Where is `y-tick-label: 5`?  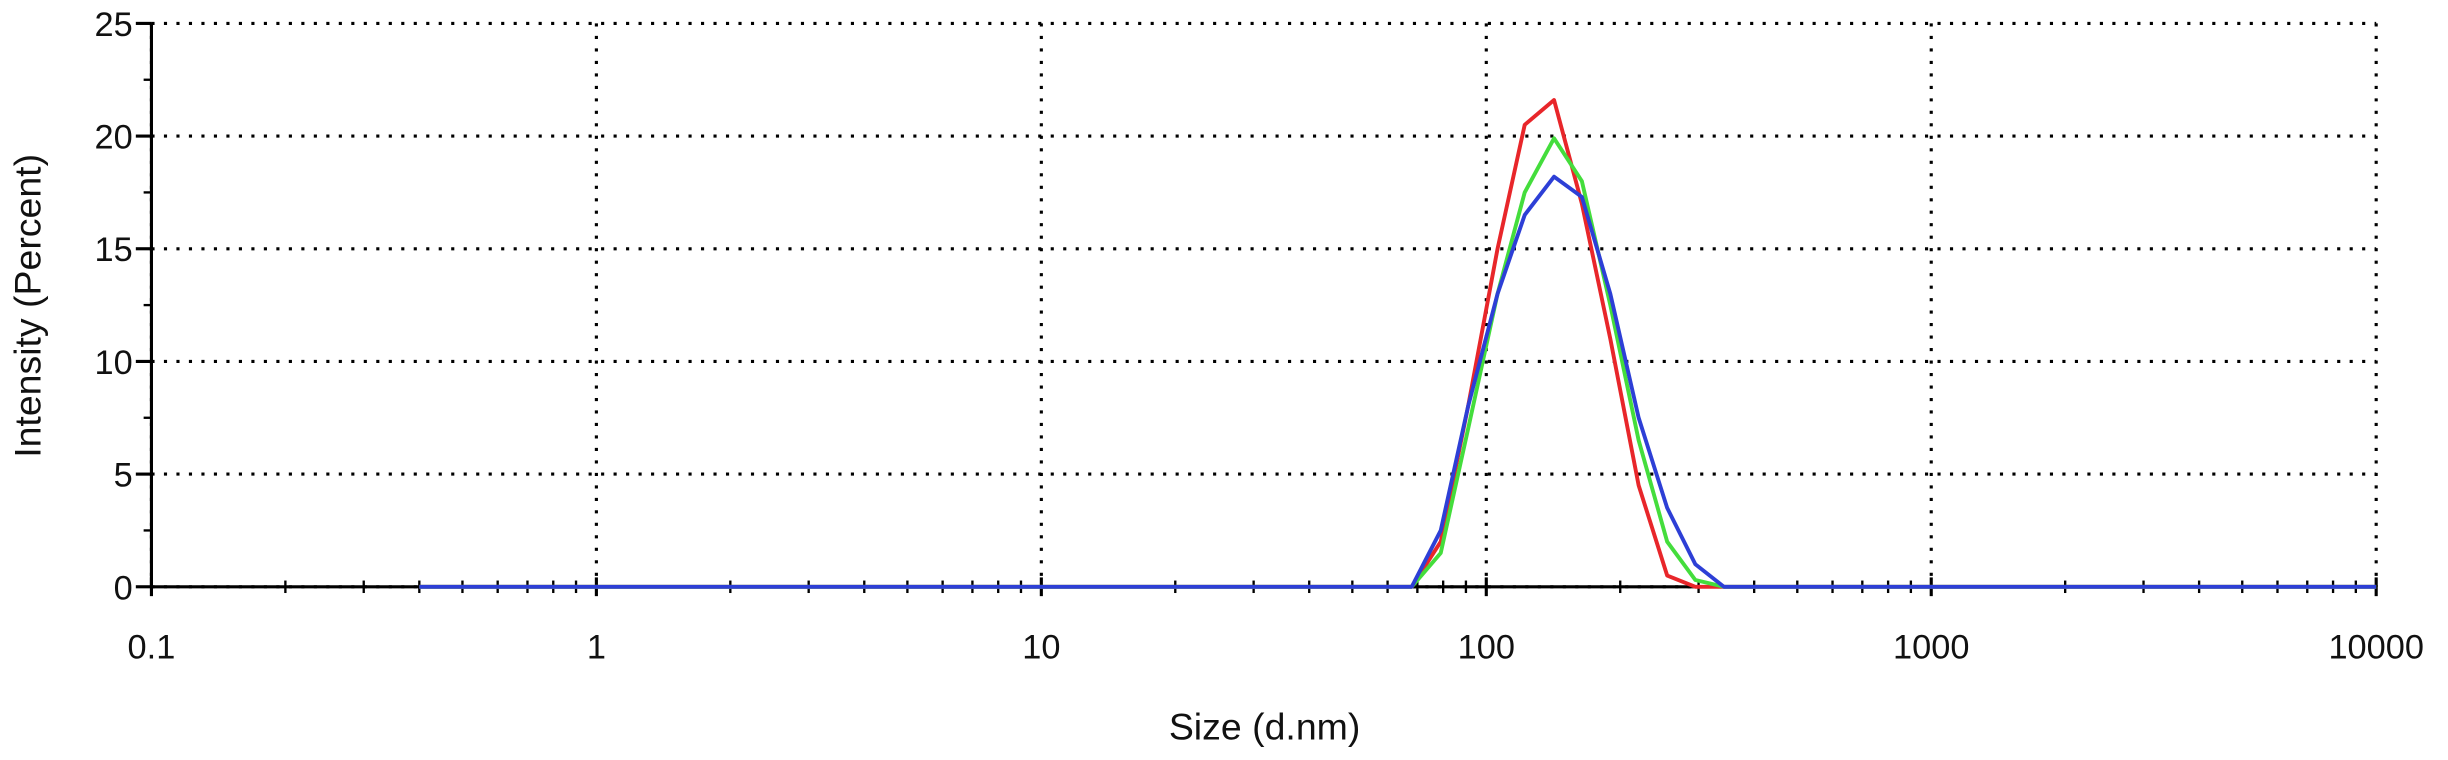
y-tick-label: 5 is located at coordinates (123, 476).